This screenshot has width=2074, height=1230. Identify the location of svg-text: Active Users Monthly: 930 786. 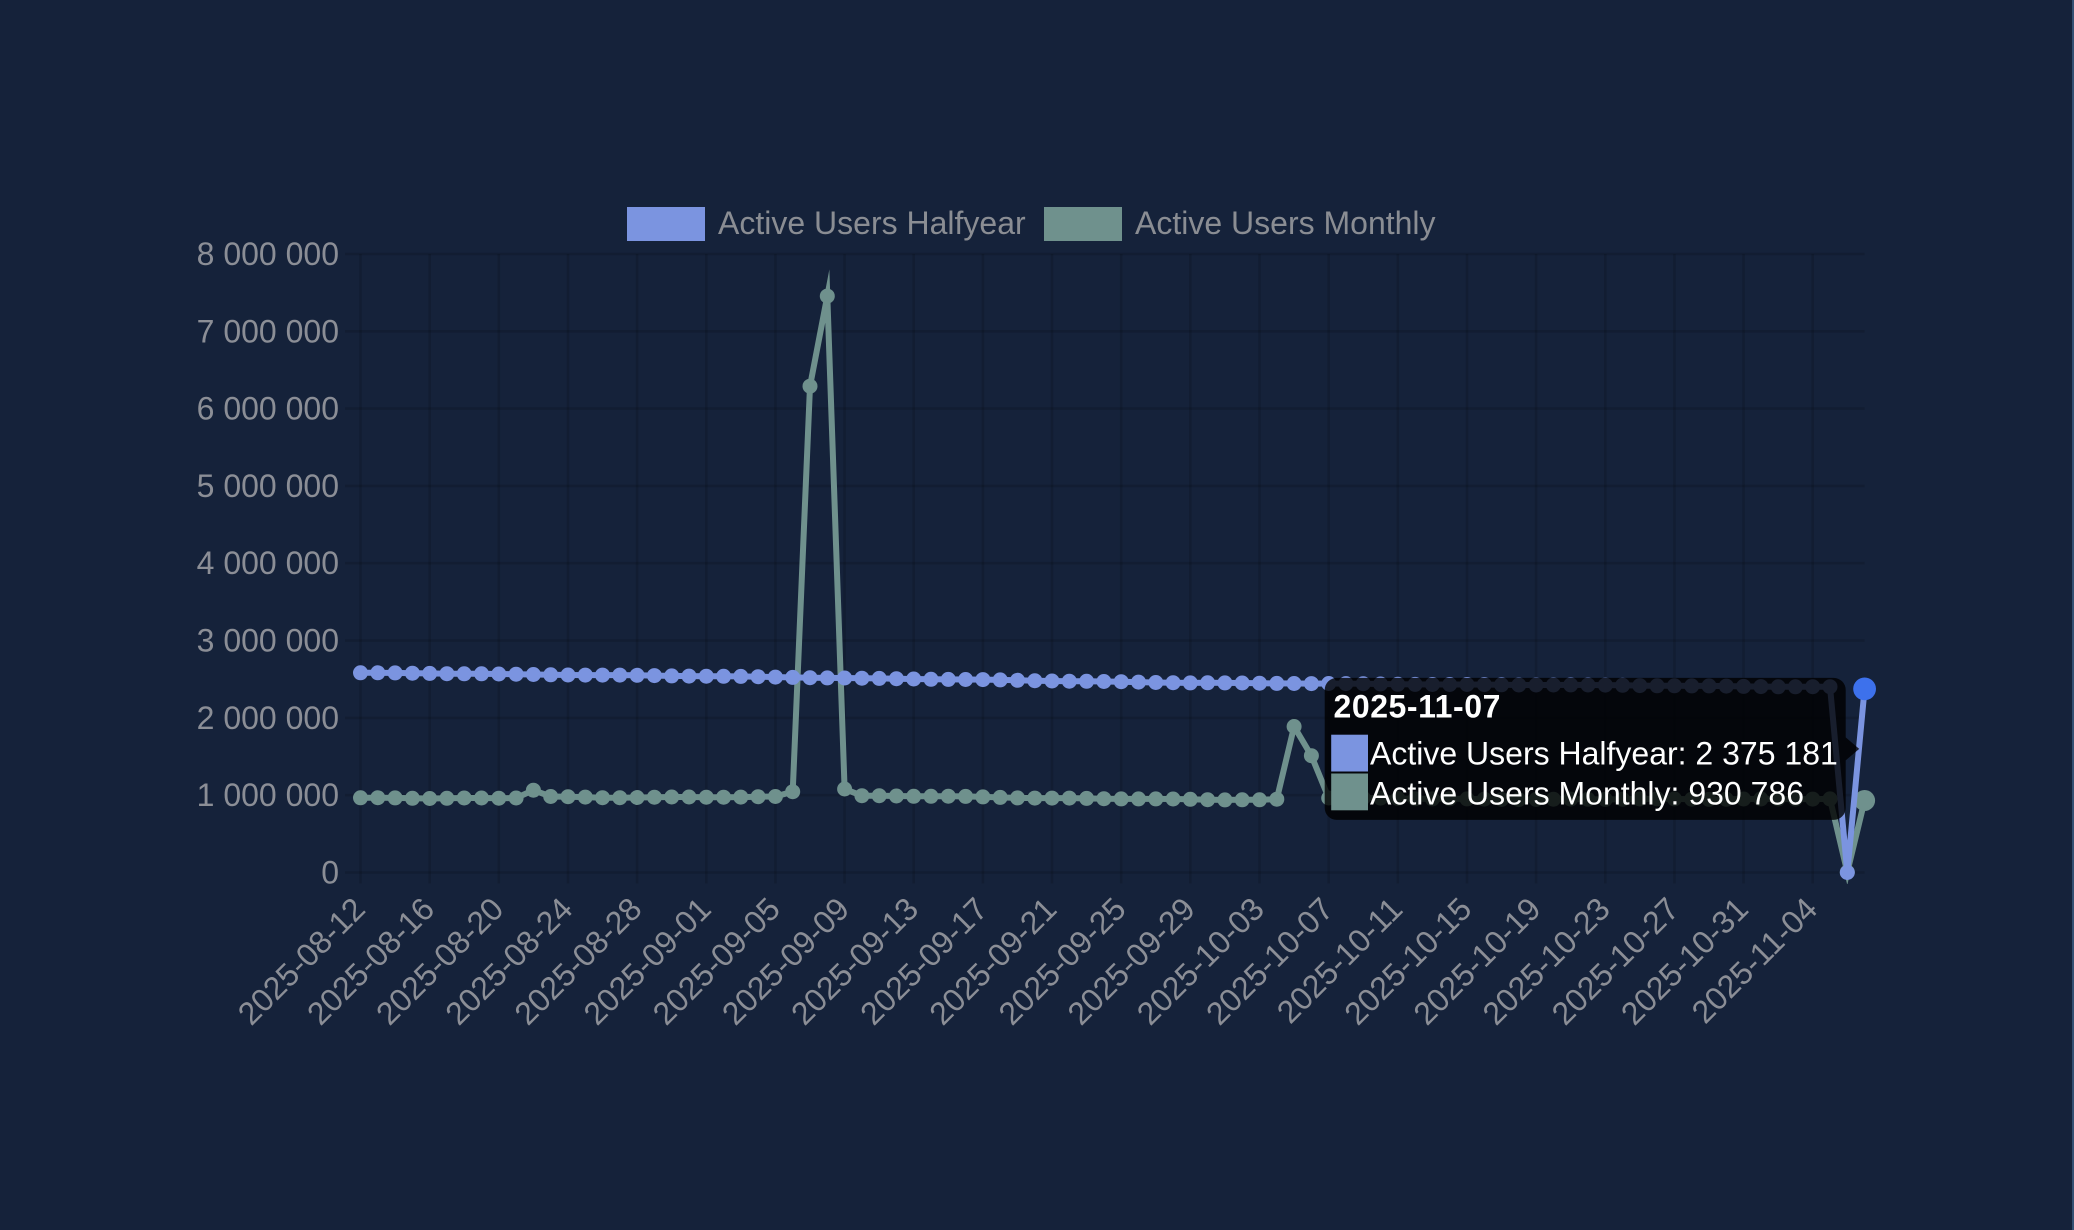
(1587, 793).